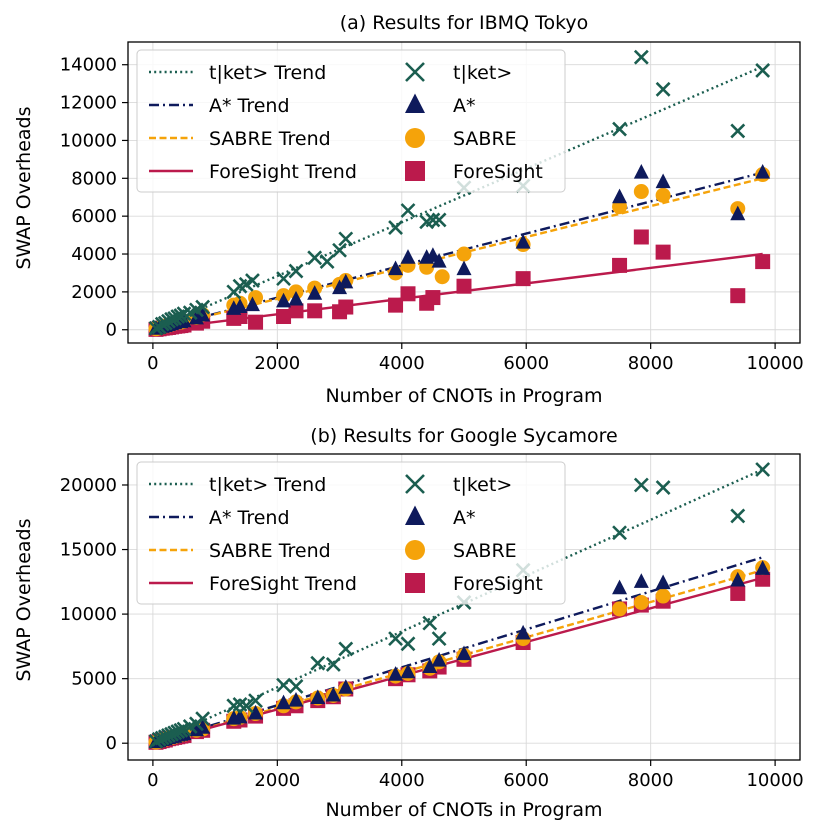 The width and height of the screenshot is (830, 834). Describe the element at coordinates (774, 363) in the screenshot. I see `x-tick-label: 10000` at that location.